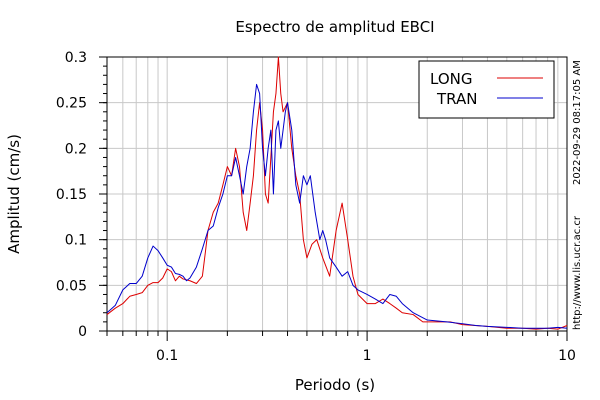 The image size is (600, 400). Describe the element at coordinates (456, 99) in the screenshot. I see `legend-label-tran: TRAN` at that location.